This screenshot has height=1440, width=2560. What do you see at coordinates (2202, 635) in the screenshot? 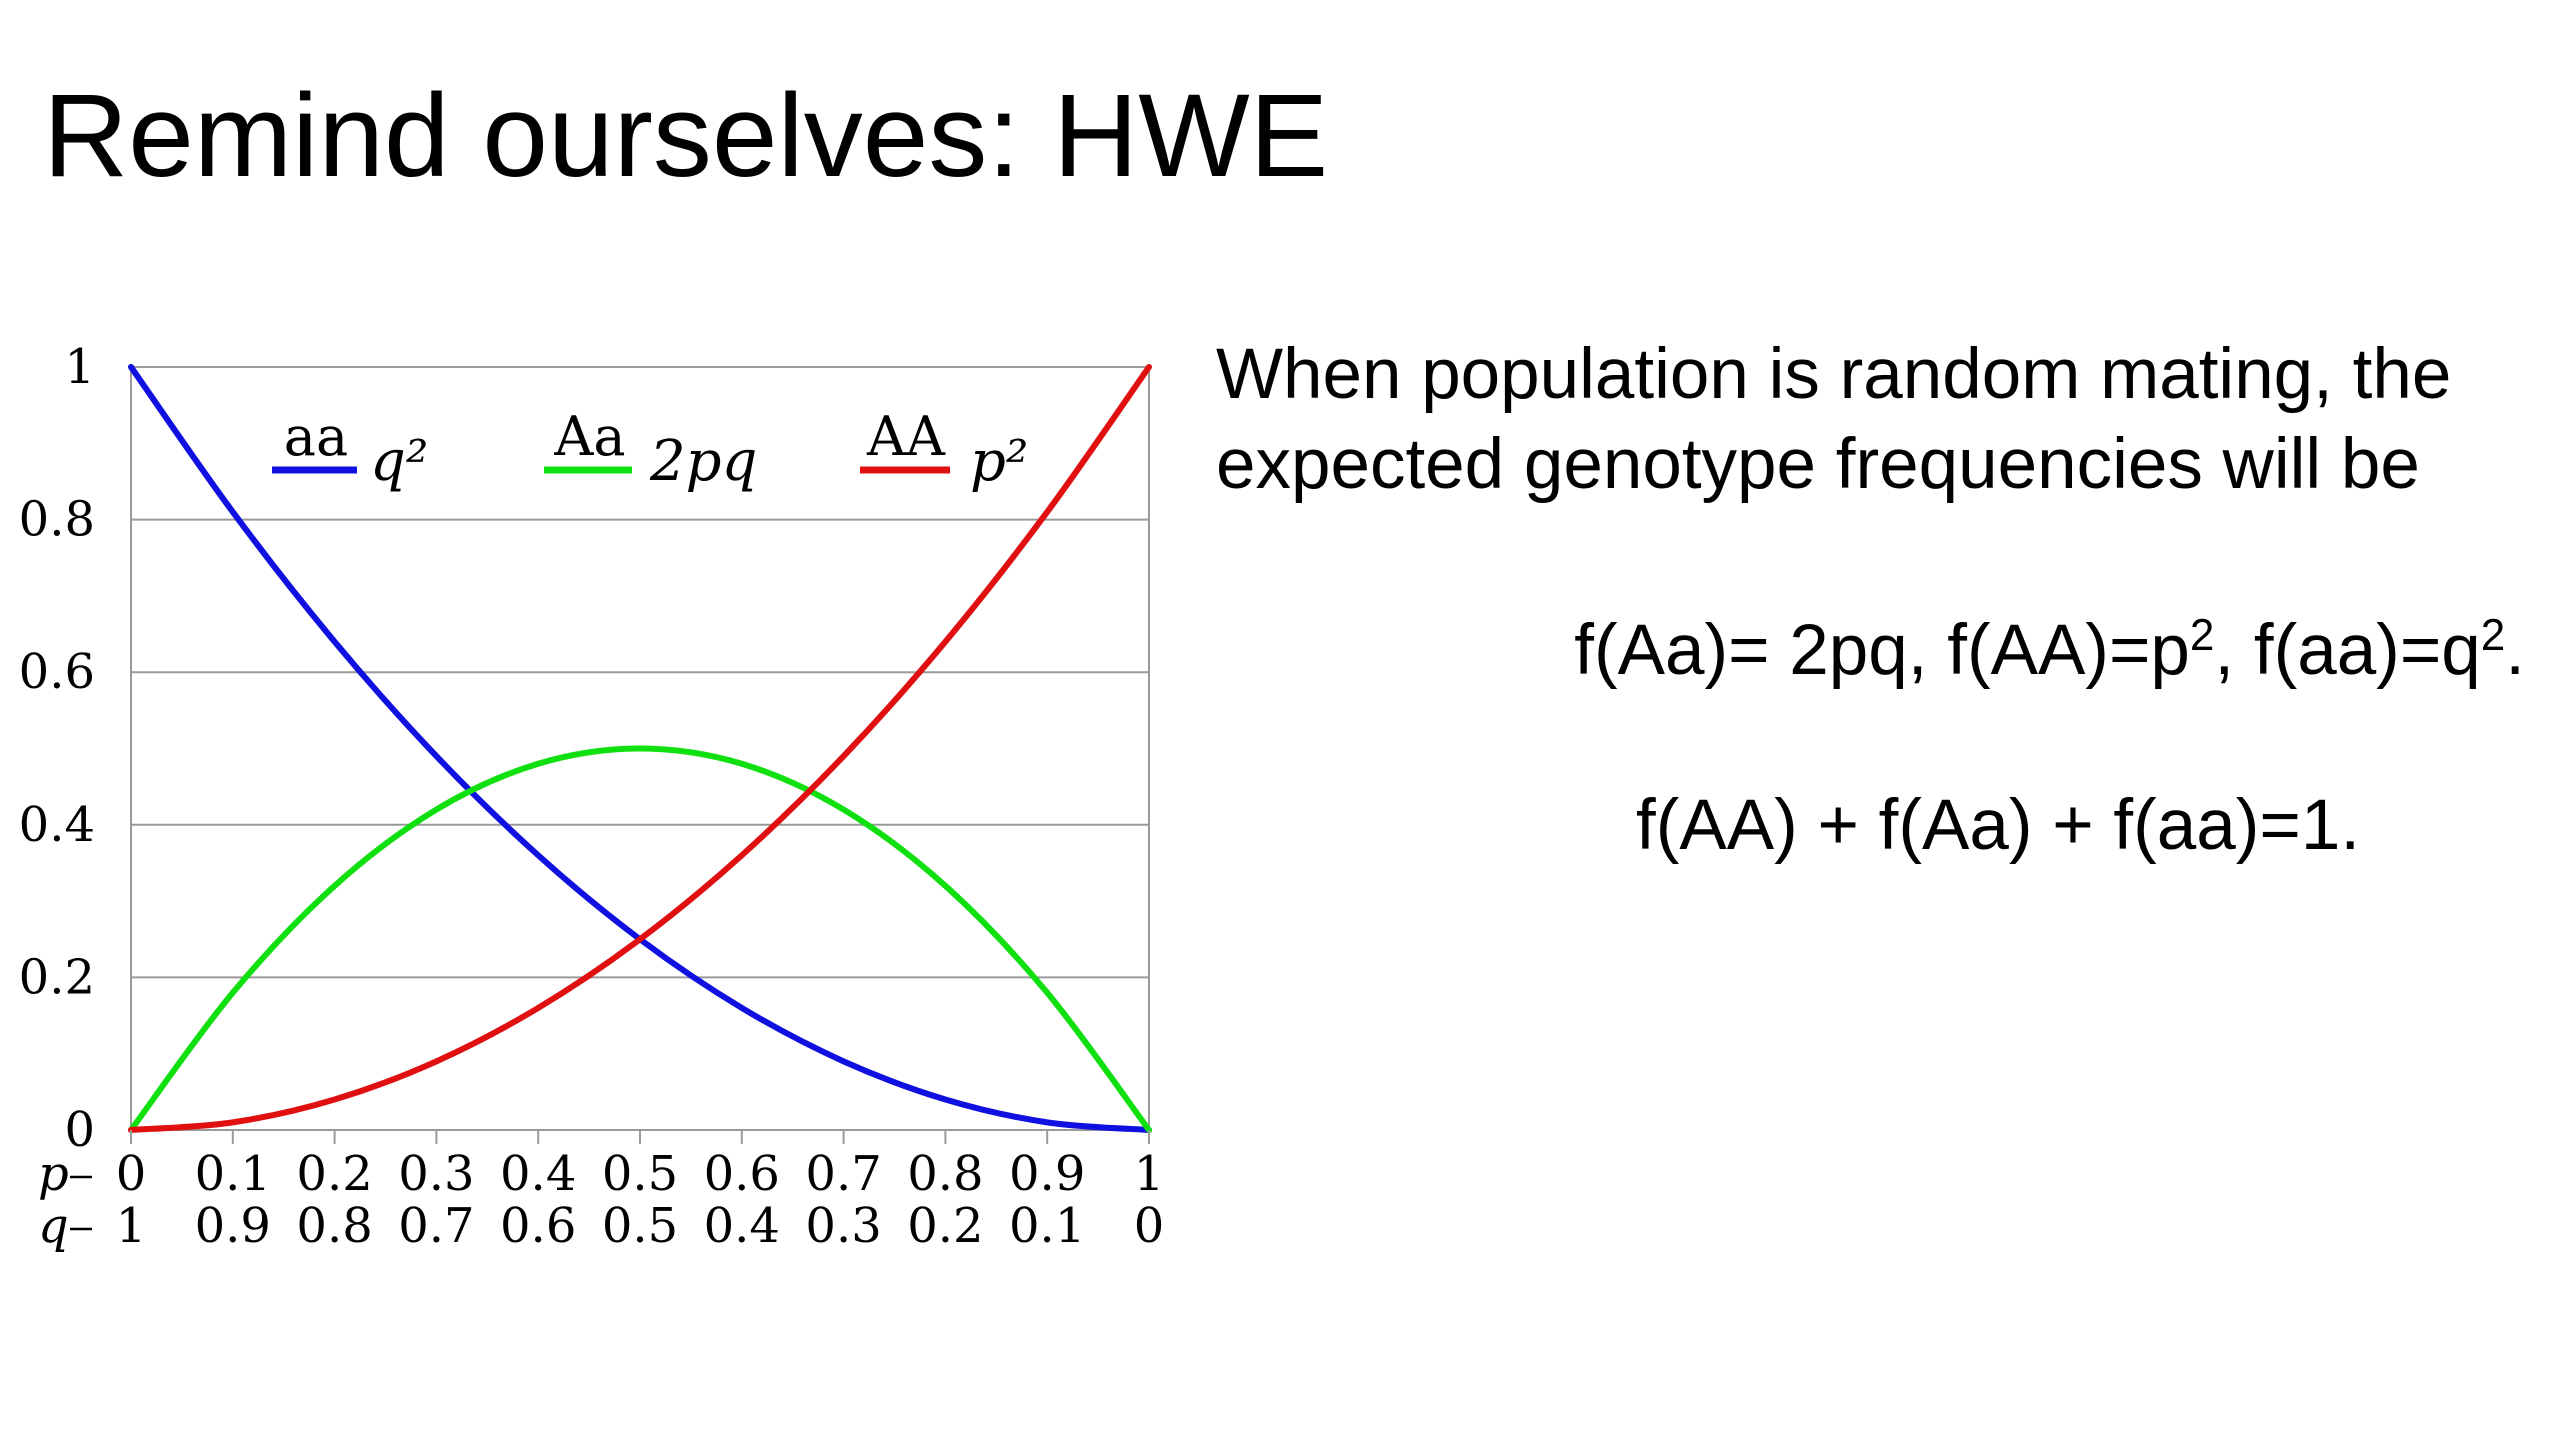
I see `formula-superscript-1: 2` at bounding box center [2202, 635].